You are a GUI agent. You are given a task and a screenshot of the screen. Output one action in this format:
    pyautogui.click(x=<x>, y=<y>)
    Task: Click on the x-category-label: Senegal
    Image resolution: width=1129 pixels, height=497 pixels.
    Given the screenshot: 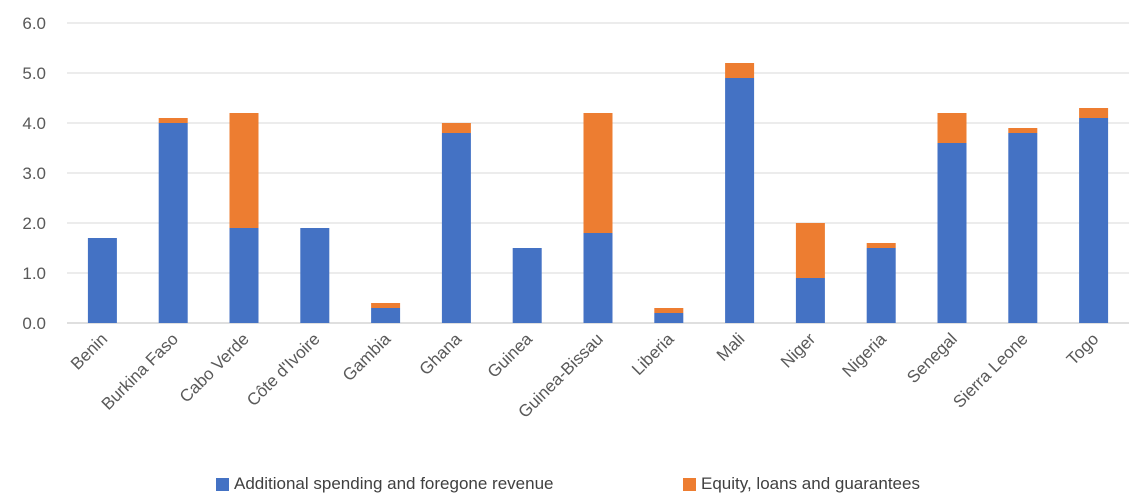 What is the action you would take?
    pyautogui.click(x=932, y=358)
    